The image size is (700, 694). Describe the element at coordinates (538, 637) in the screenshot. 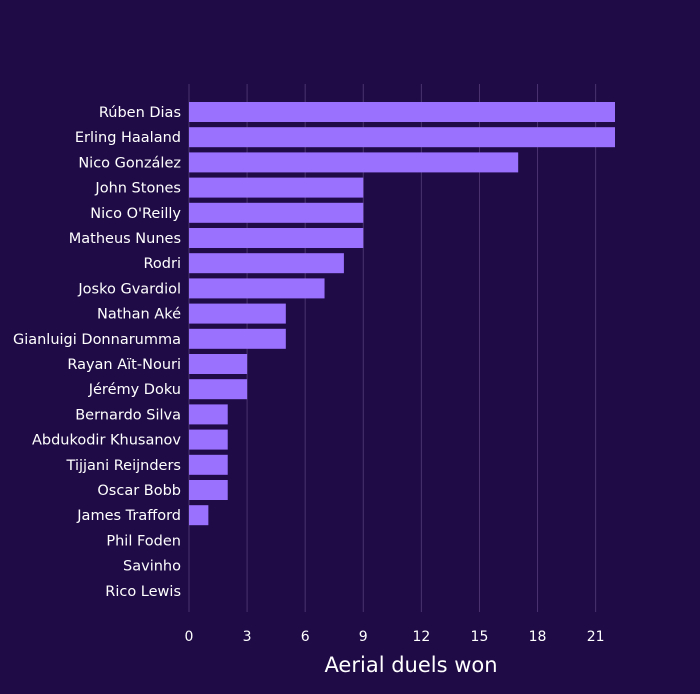

I see `x-tick-label: 18` at that location.